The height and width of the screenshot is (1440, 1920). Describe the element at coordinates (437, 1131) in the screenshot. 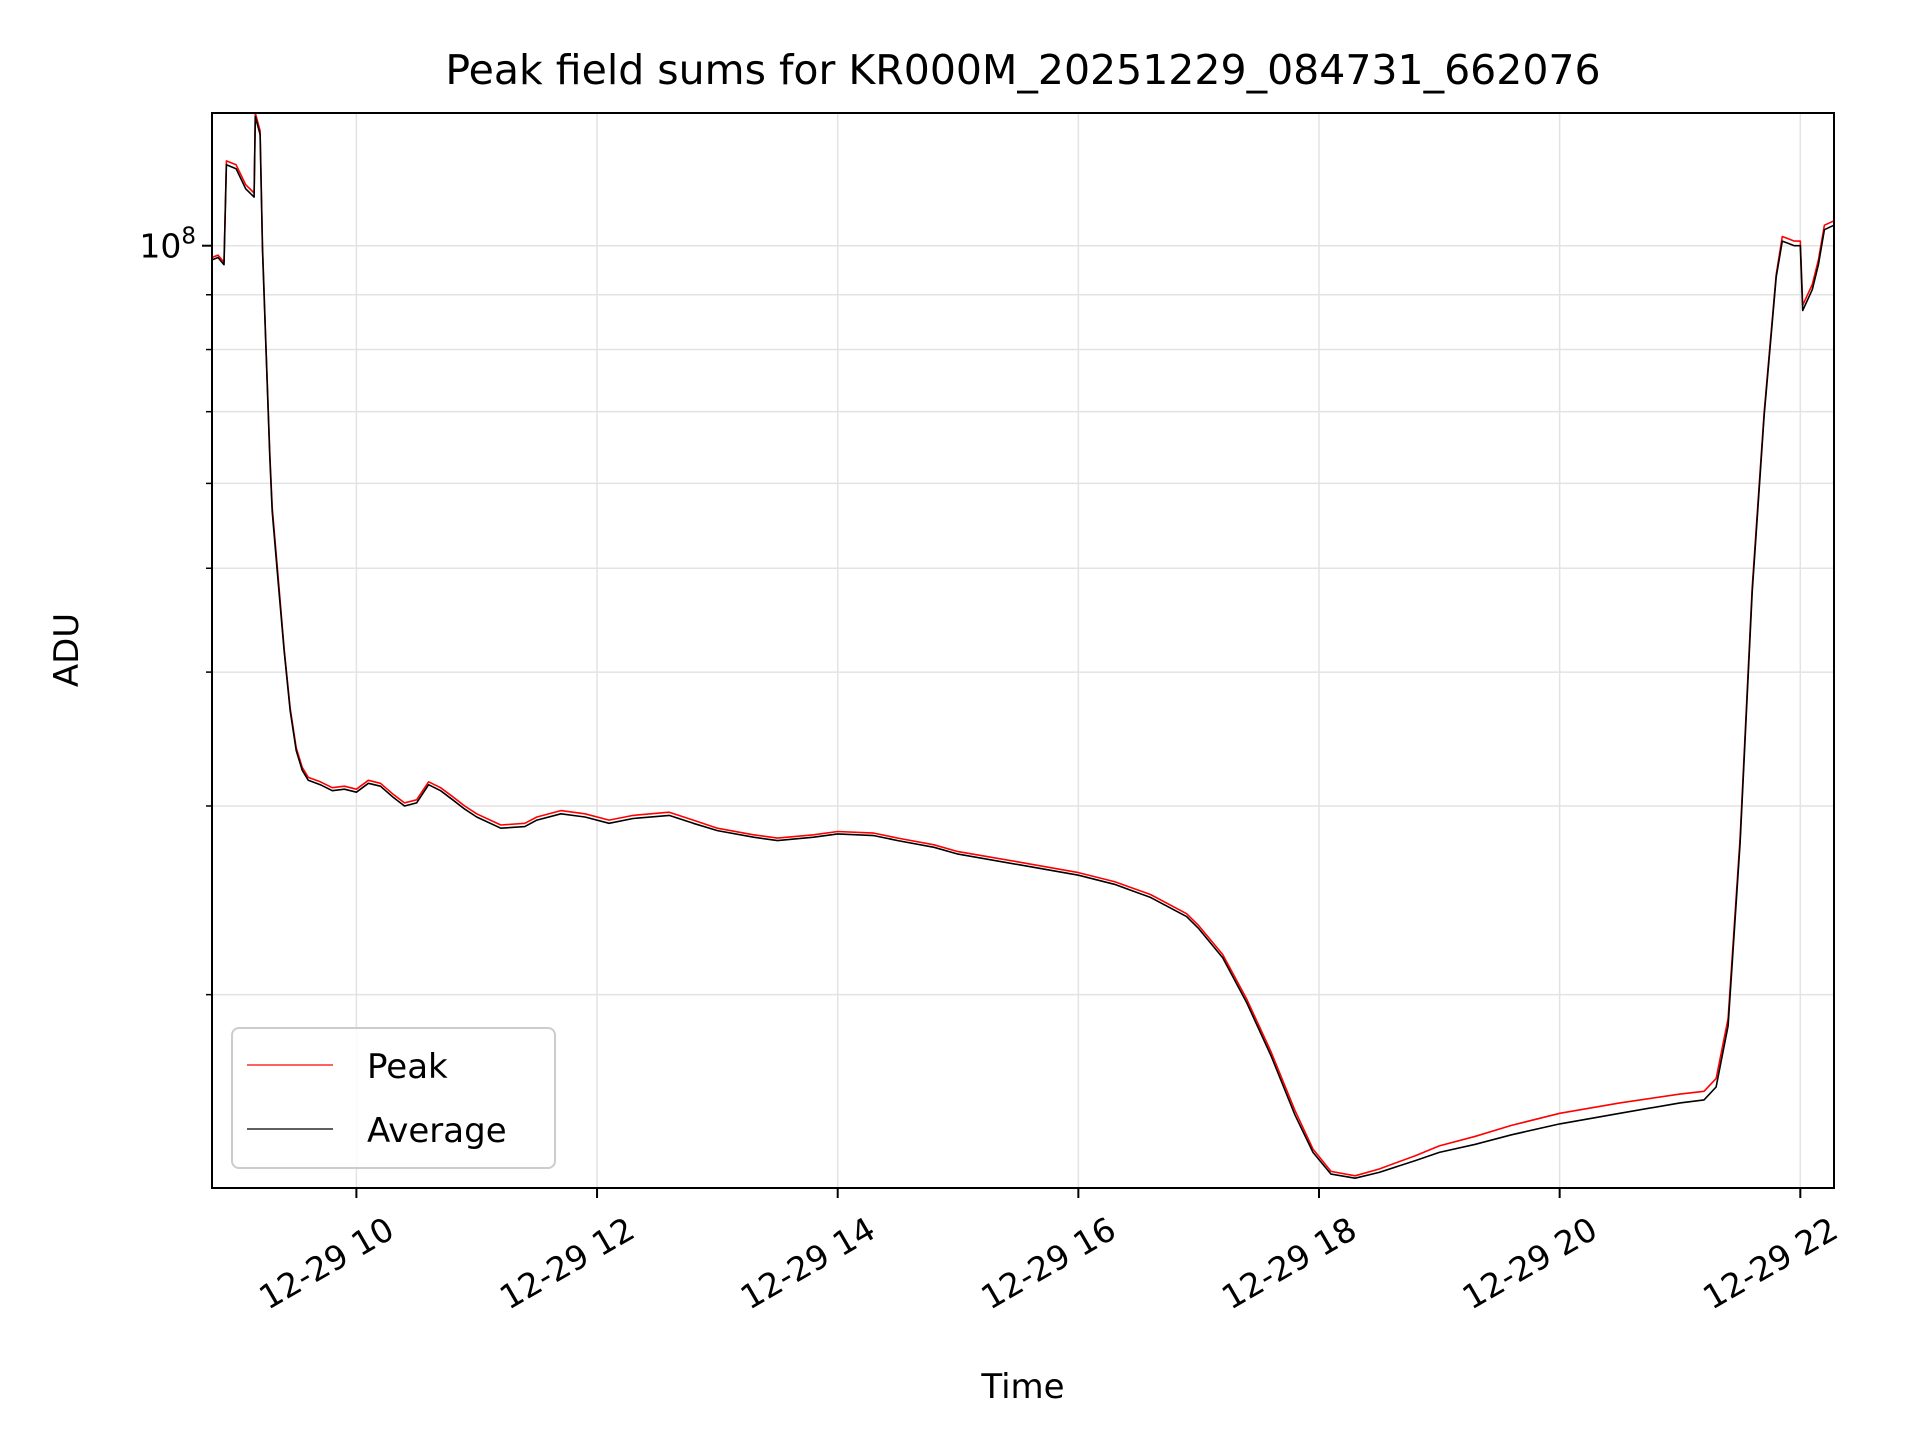

I see `legend-average-label: Average` at that location.